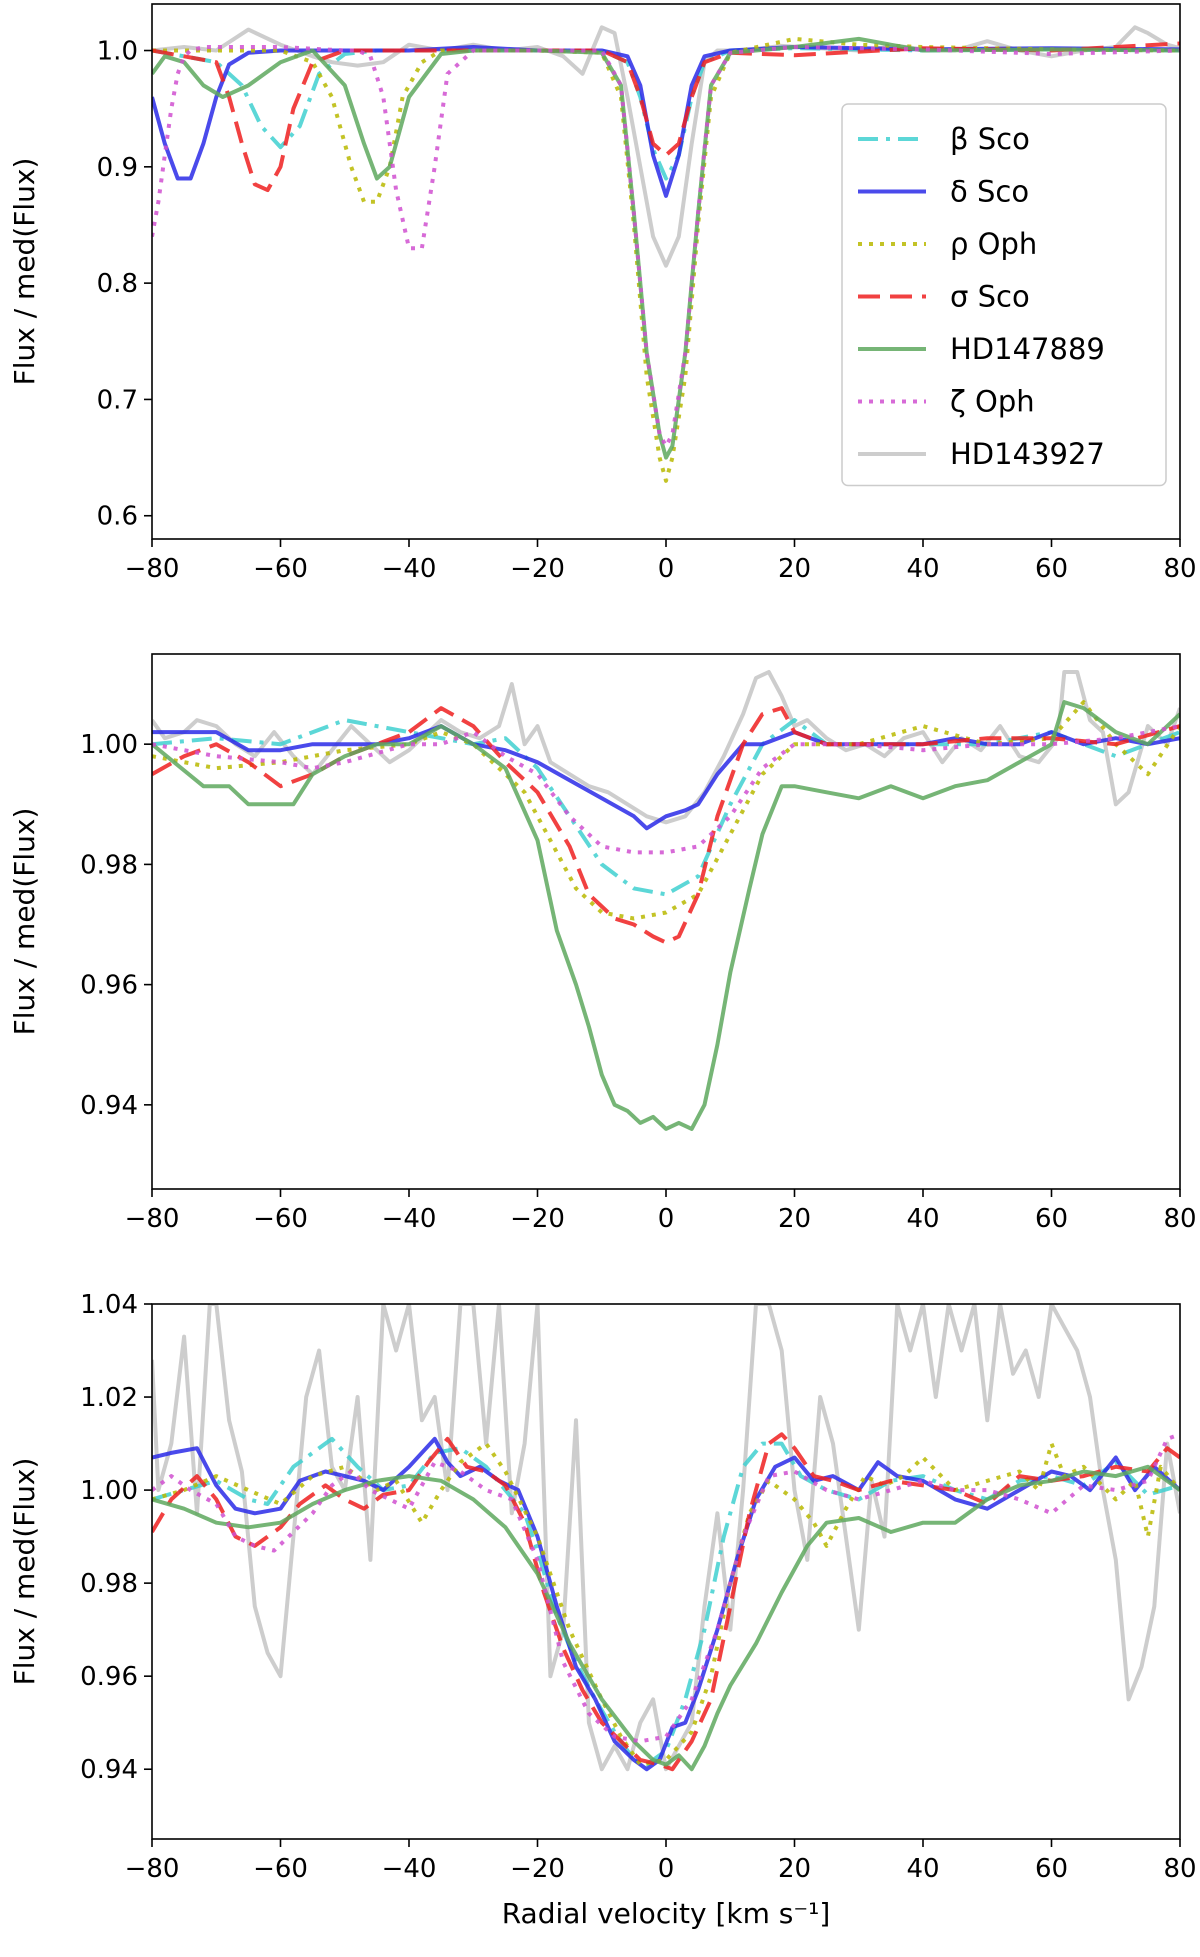 The width and height of the screenshot is (1200, 1957). What do you see at coordinates (989, 192) in the screenshot?
I see `legend-label: δ Sco` at bounding box center [989, 192].